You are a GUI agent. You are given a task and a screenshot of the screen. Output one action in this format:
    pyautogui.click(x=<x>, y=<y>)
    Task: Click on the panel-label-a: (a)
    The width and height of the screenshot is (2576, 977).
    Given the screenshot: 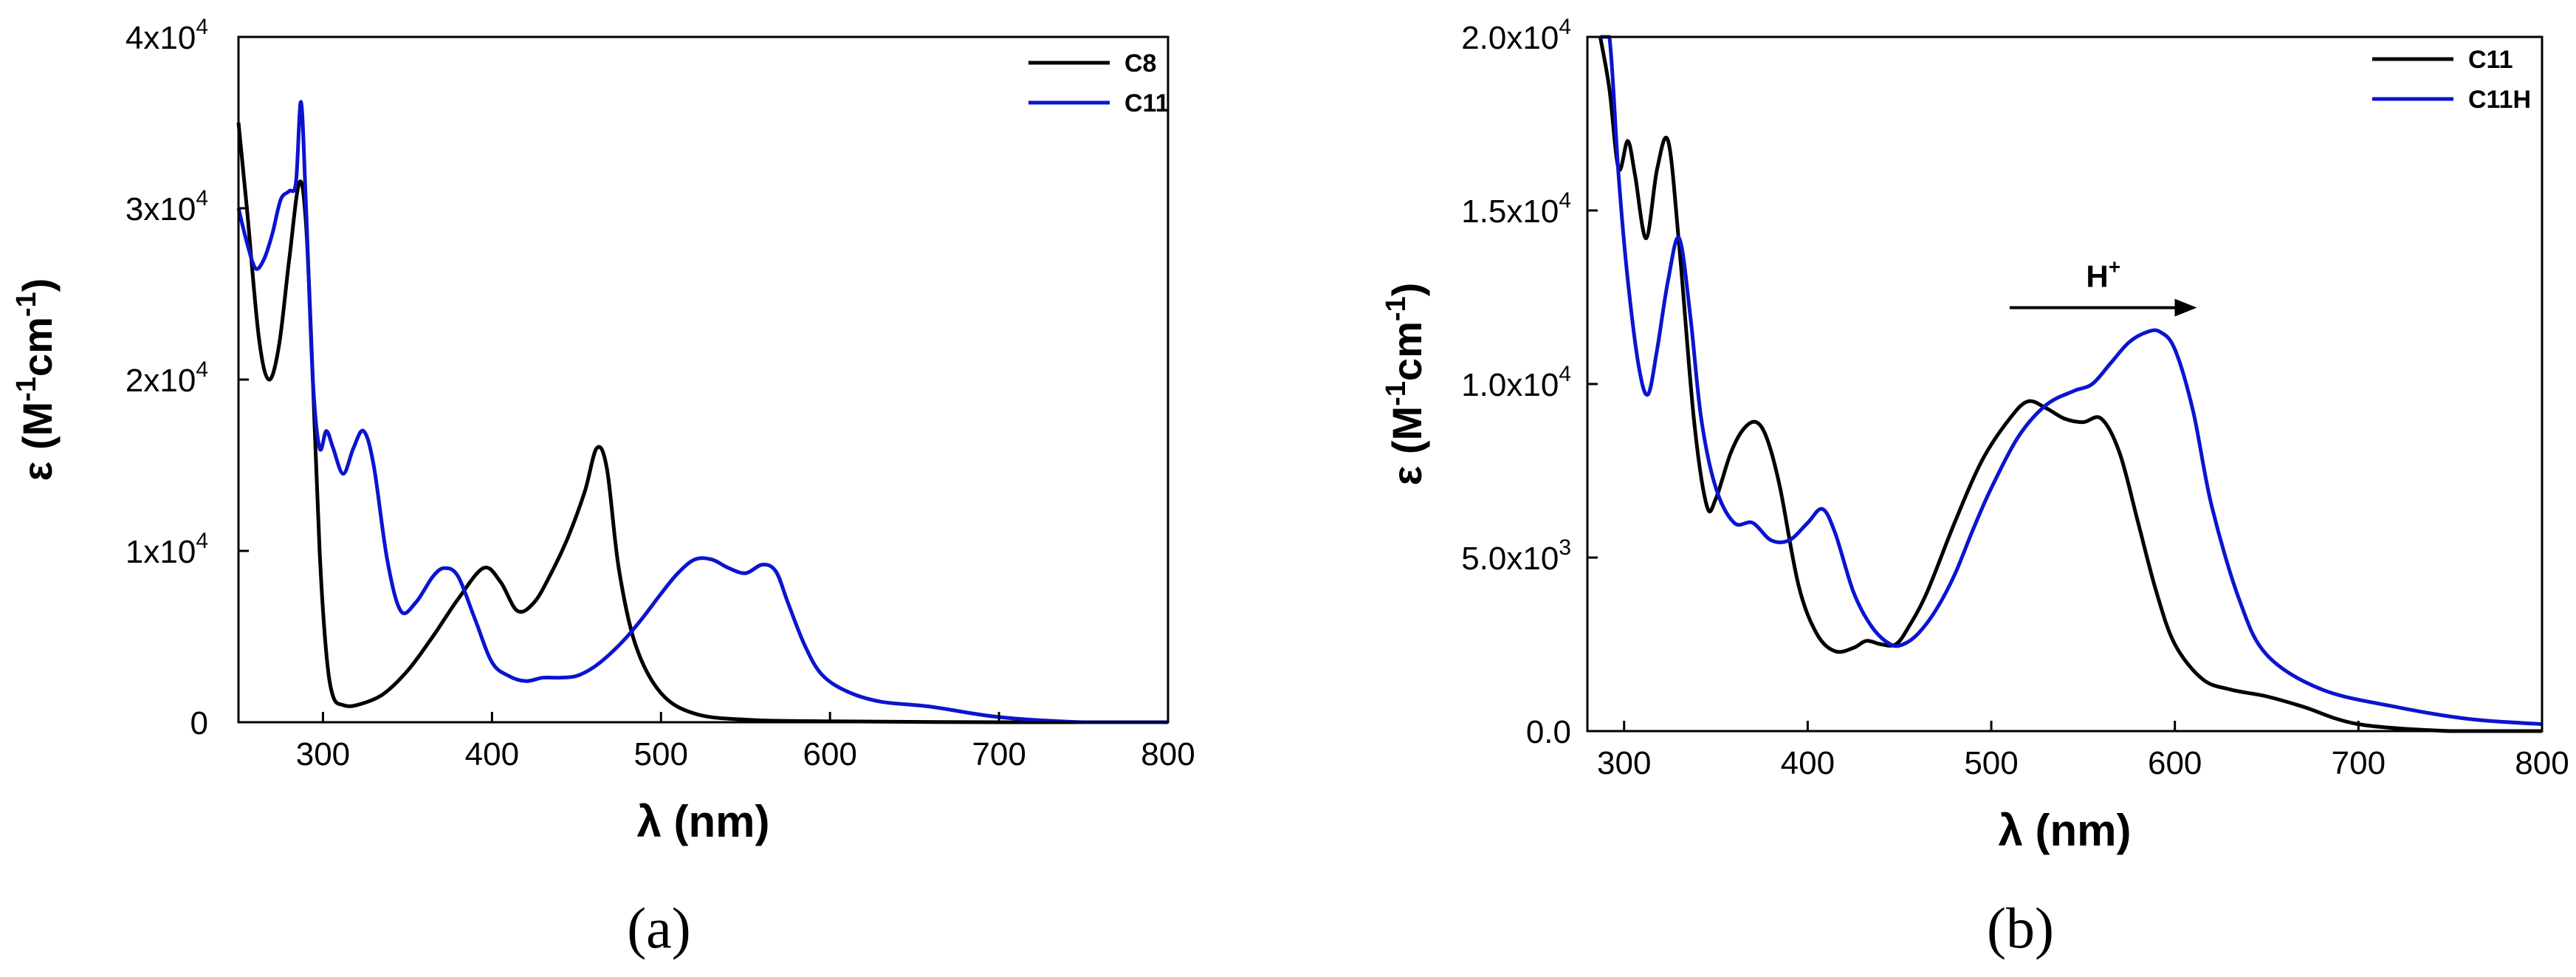 What is the action you would take?
    pyautogui.click(x=659, y=928)
    